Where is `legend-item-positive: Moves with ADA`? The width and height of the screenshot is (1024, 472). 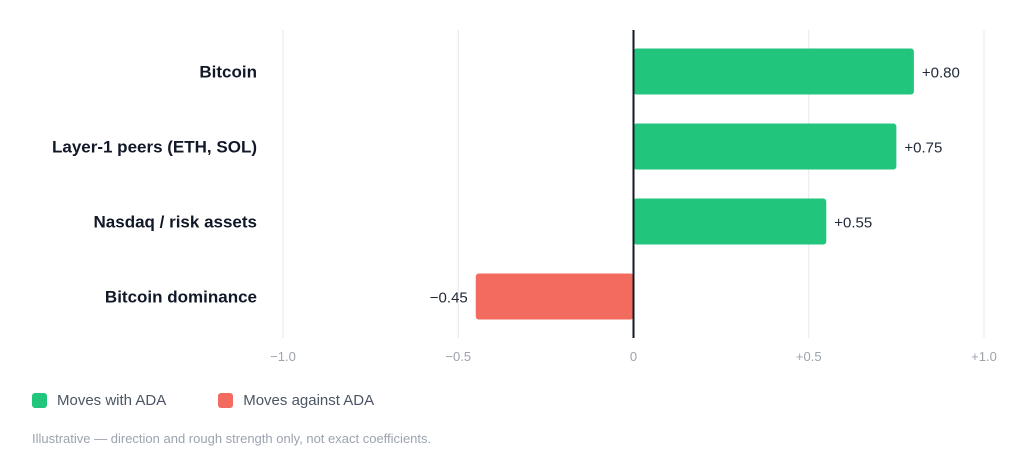
legend-item-positive: Moves with ADA is located at coordinates (99, 400).